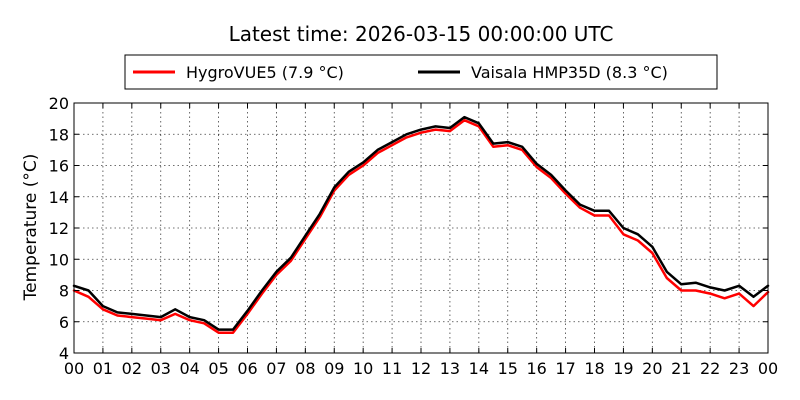 The image size is (800, 400). I want to click on x-tick-label: 07, so click(276, 368).